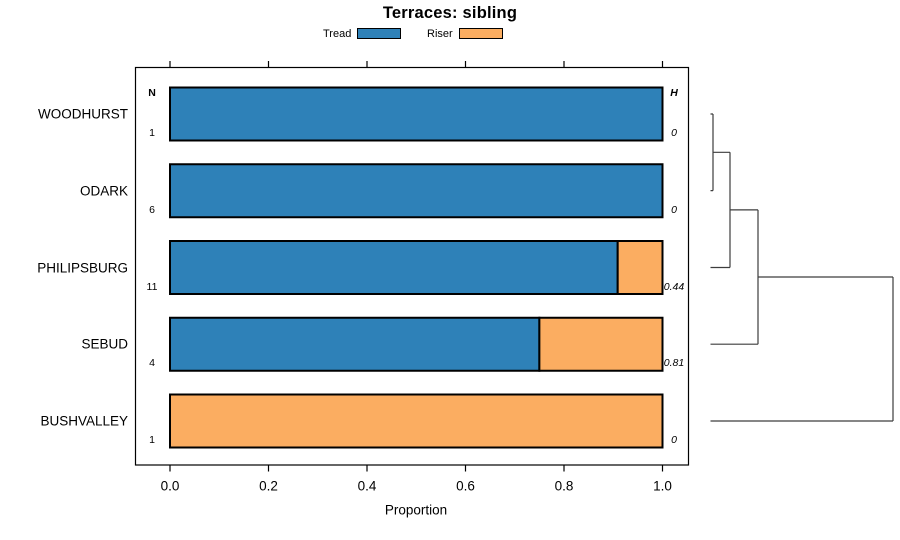 This screenshot has width=900, height=540. Describe the element at coordinates (337, 33) in the screenshot. I see `legend-label-tread: Tread` at that location.